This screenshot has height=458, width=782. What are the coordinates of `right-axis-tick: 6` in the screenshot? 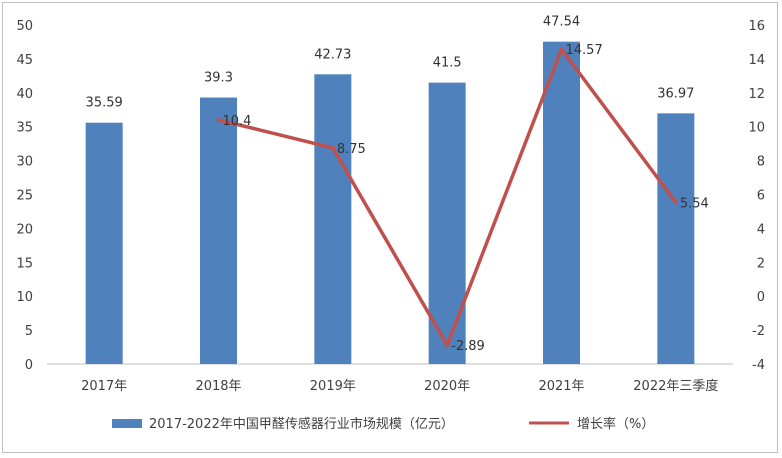 It's located at (761, 196).